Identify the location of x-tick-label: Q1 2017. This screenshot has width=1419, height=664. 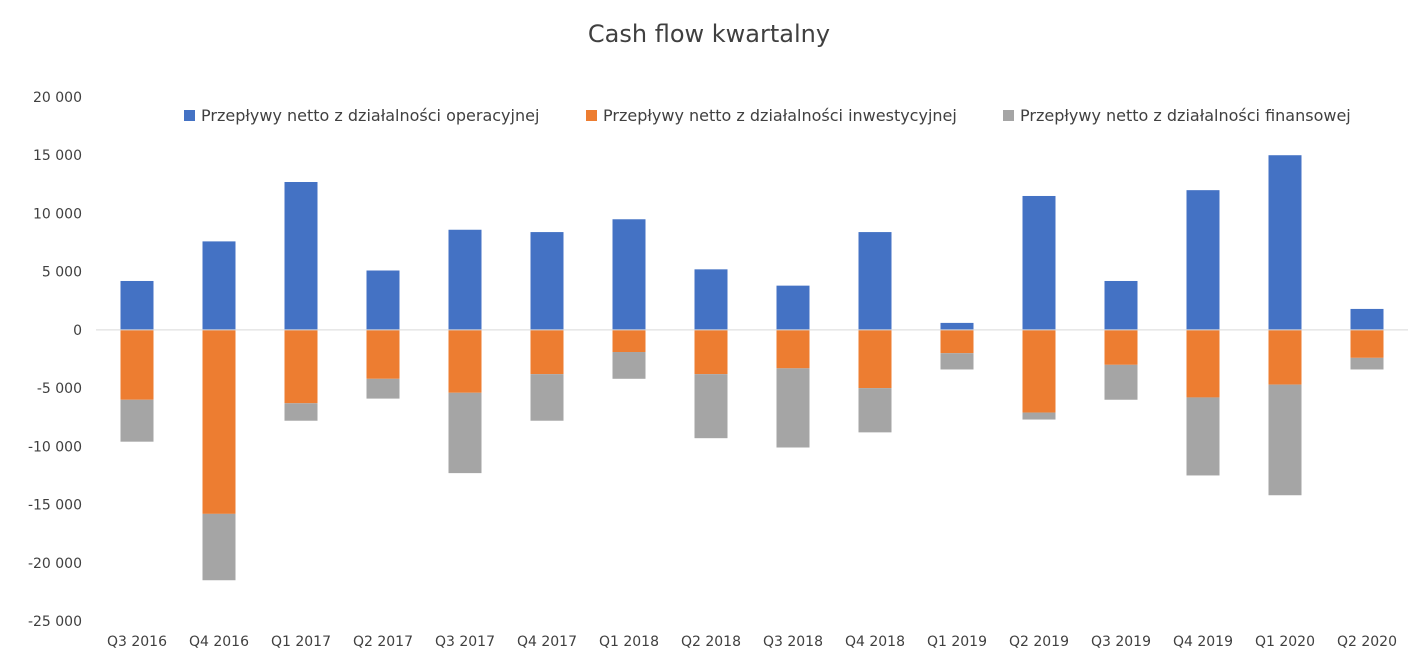
(301, 642).